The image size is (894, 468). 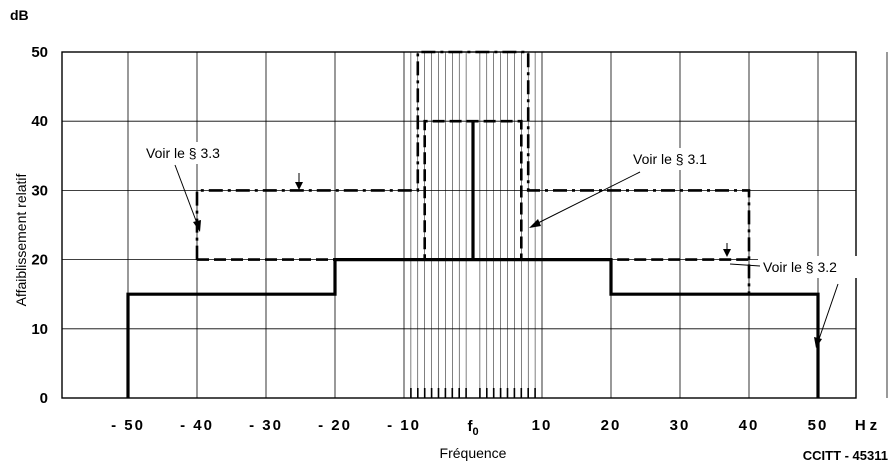 What do you see at coordinates (680, 425) in the screenshot?
I see `x-tick-label: 30` at bounding box center [680, 425].